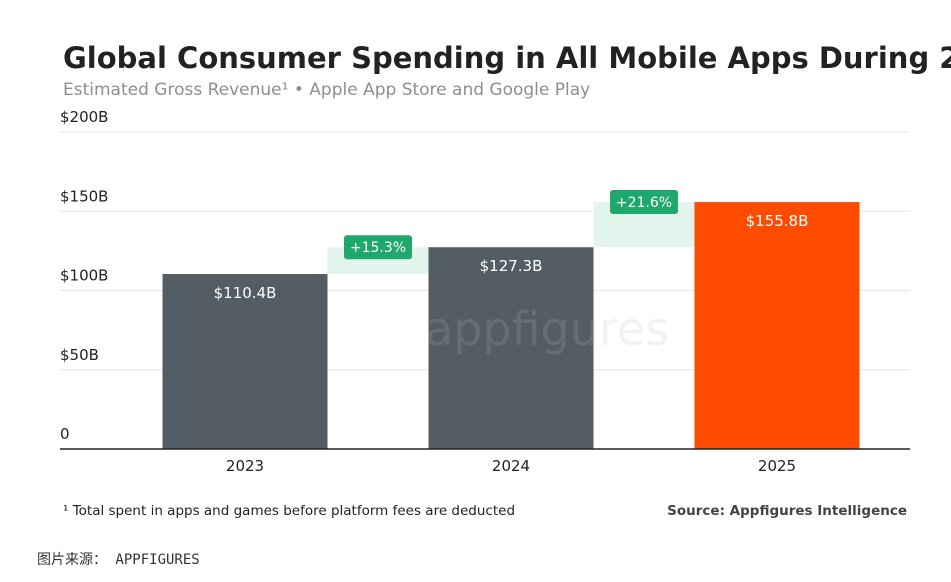 The image size is (951, 582). Describe the element at coordinates (245, 466) in the screenshot. I see `x-tick-label: 2023` at that location.